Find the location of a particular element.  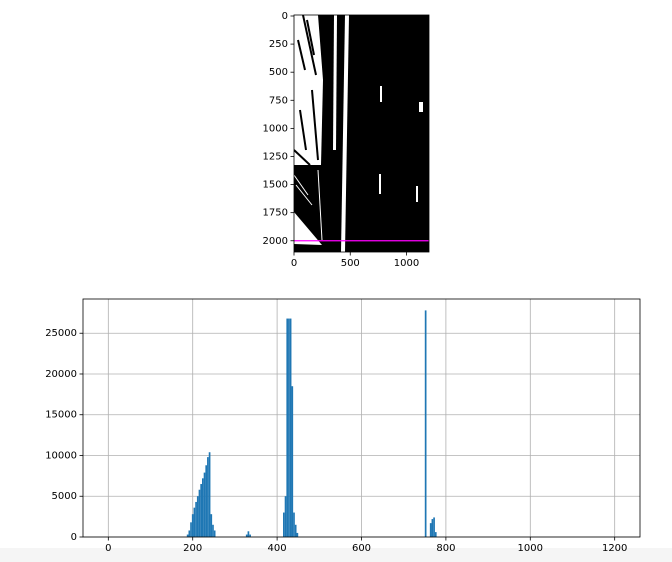

image-dots is located at coordinates (401, 144).